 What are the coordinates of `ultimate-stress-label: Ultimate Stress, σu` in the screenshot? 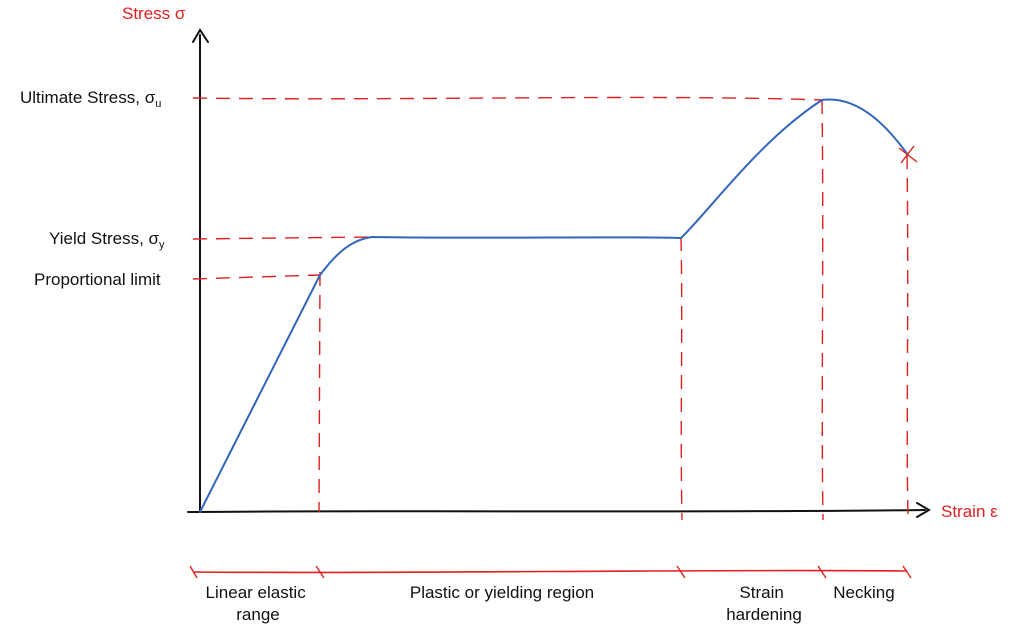 It's located at (90, 99).